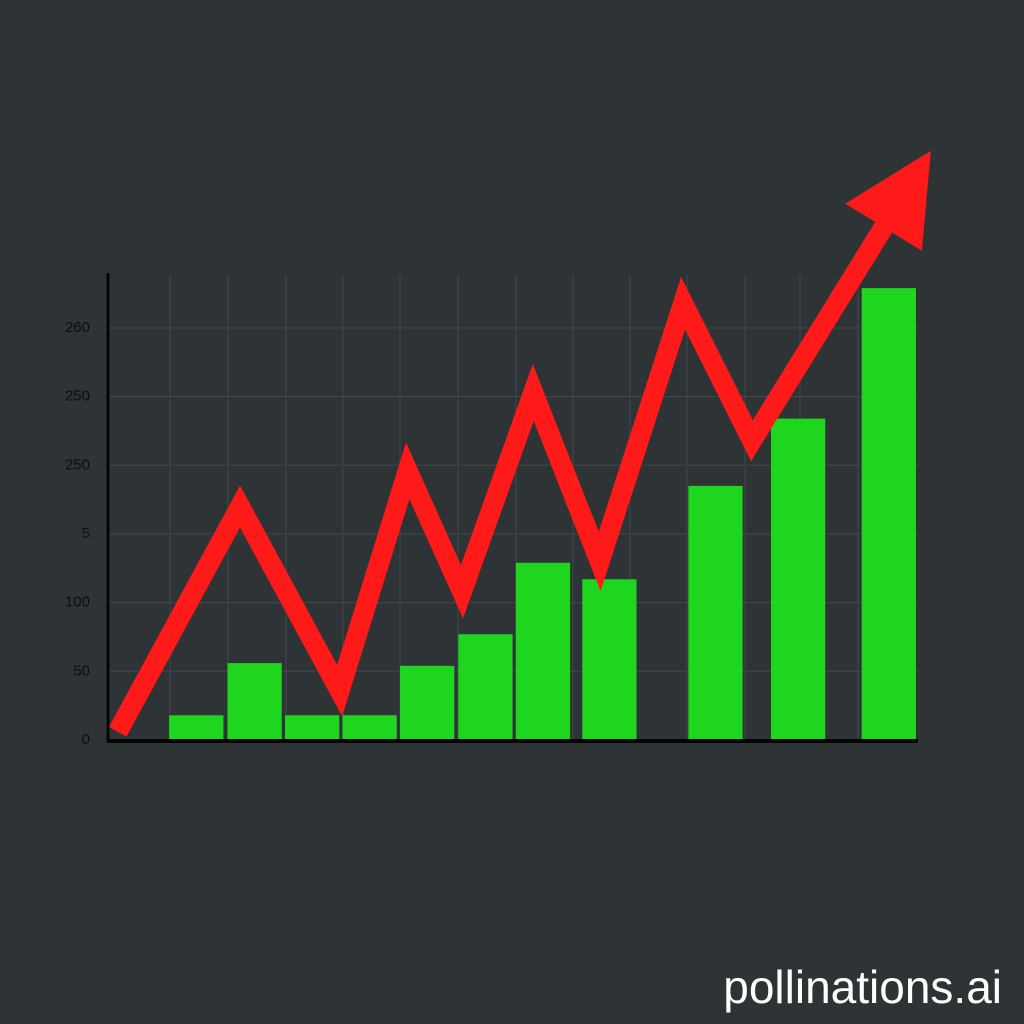  What do you see at coordinates (86, 533) in the screenshot?
I see `y-tick-label: 5` at bounding box center [86, 533].